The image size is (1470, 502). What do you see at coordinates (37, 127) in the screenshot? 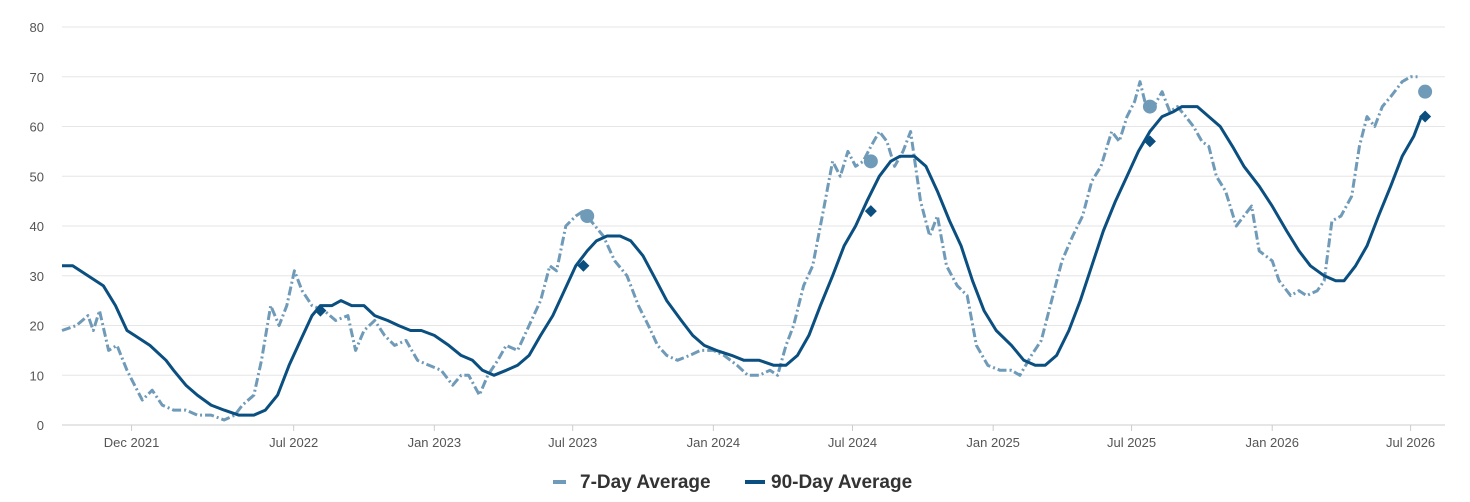
I see `y-tick-label: 60` at bounding box center [37, 127].